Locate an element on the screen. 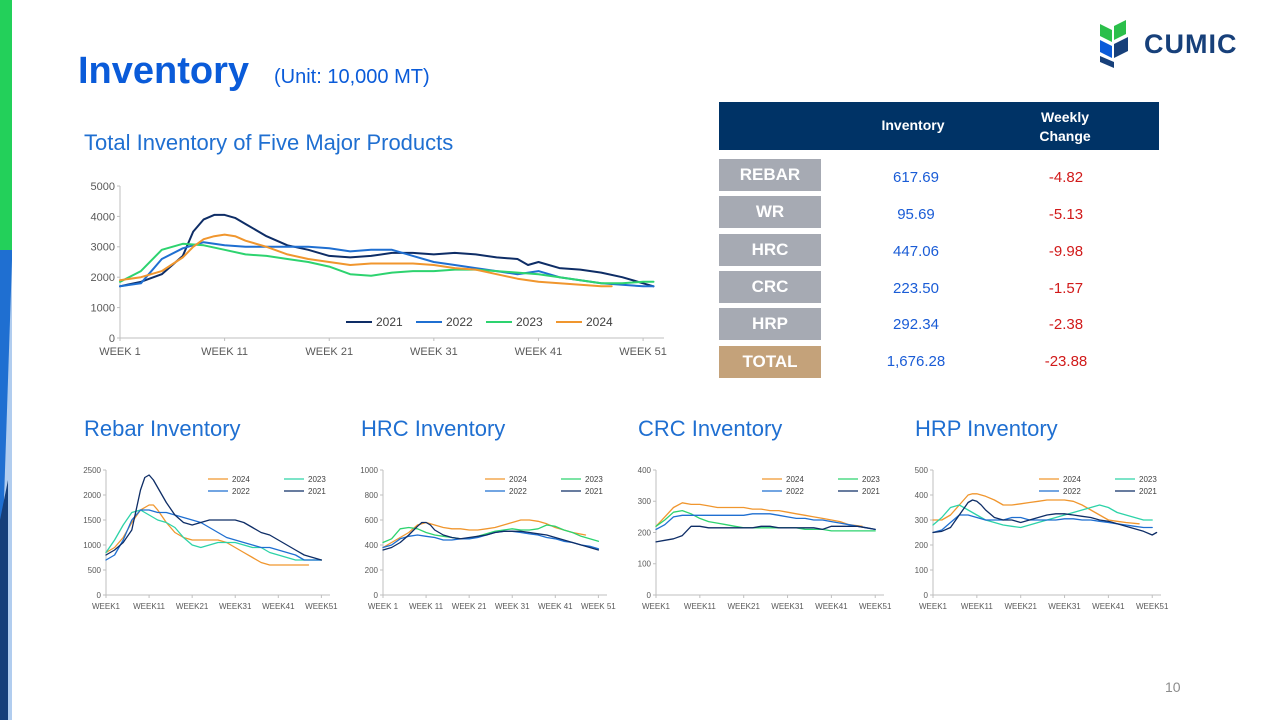  row-label-total: TOTAL is located at coordinates (770, 362).